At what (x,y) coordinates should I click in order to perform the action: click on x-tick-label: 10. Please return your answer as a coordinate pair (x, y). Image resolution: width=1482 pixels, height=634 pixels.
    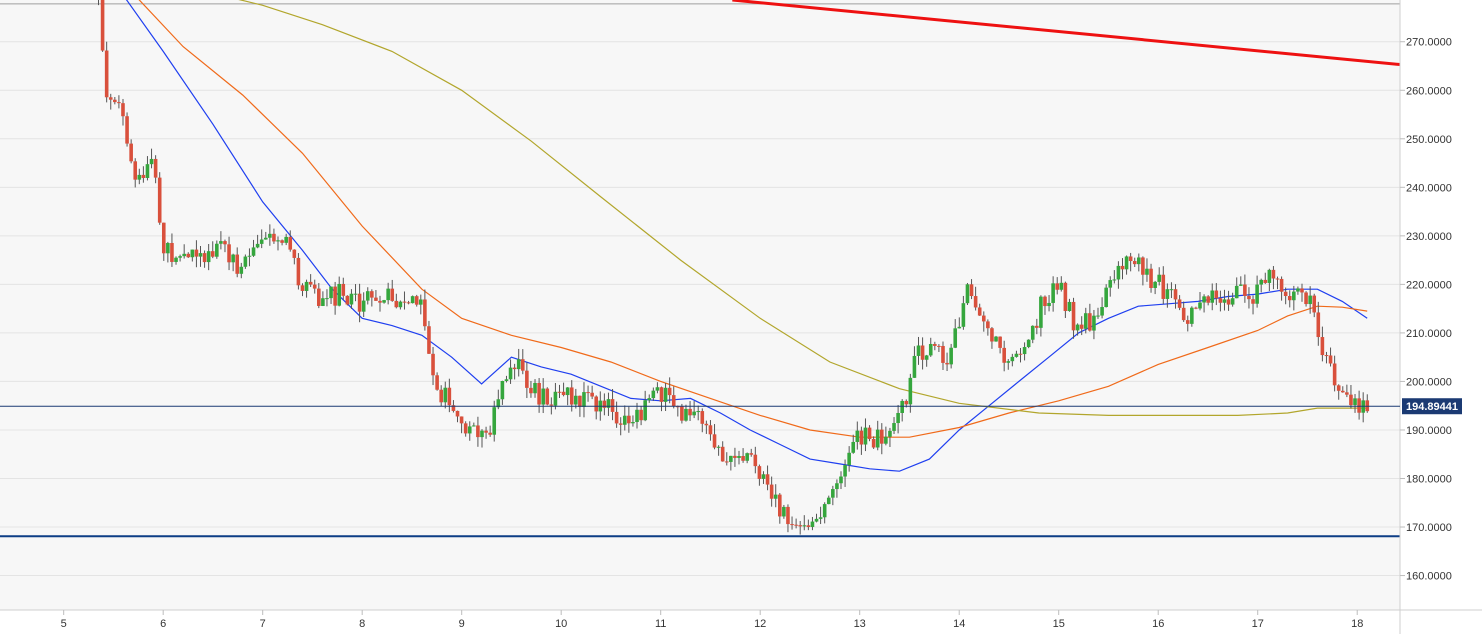
    Looking at the image, I should click on (561, 624).